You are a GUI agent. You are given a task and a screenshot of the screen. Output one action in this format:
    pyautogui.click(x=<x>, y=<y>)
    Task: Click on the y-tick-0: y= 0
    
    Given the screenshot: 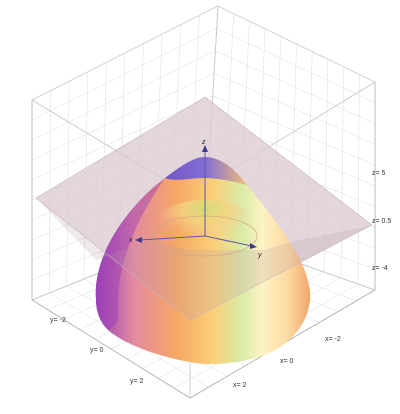 What is the action you would take?
    pyautogui.click(x=97, y=350)
    